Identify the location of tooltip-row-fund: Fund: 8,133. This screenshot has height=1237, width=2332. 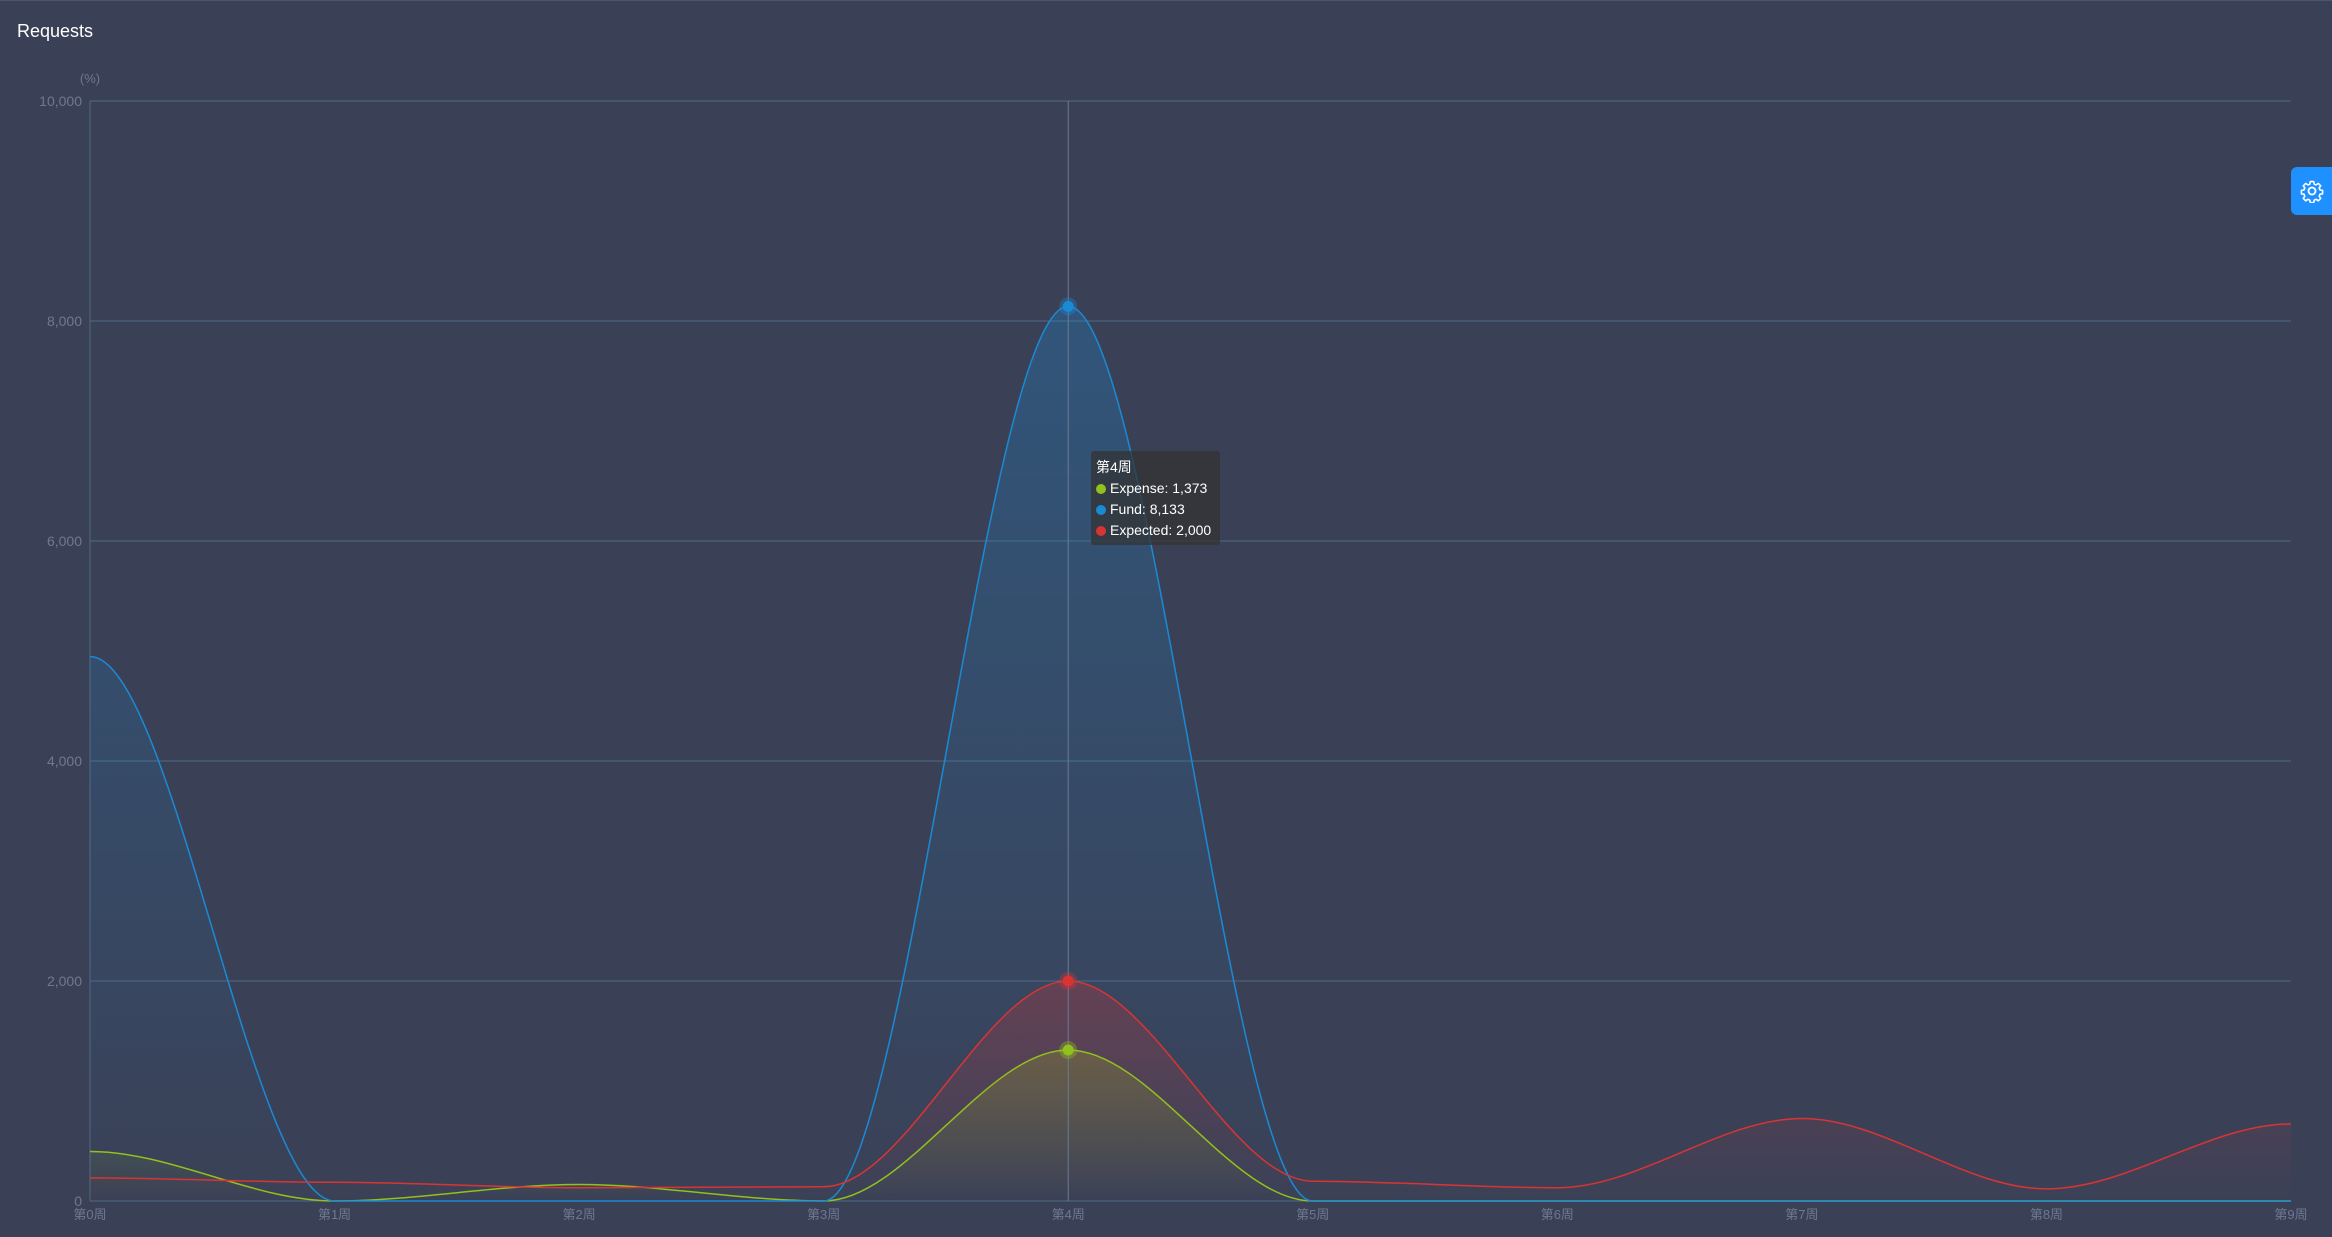
(1155, 509).